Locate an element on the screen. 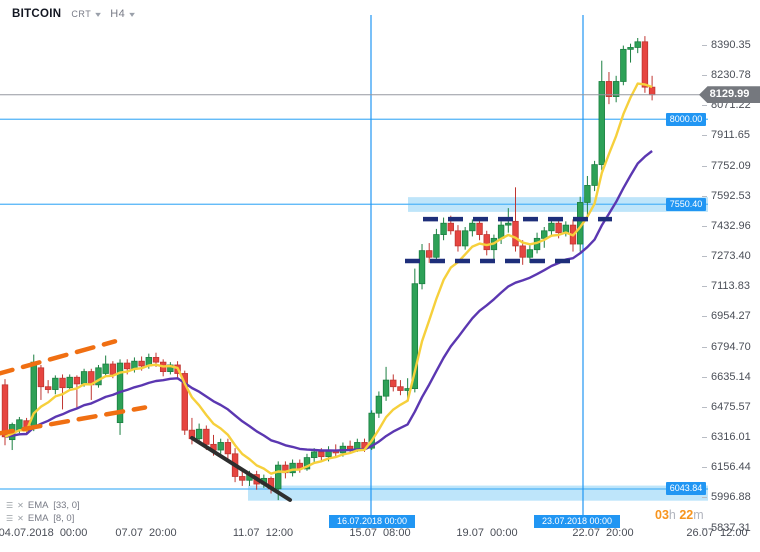  time-marker-tag: 16.07.2018 00:00 is located at coordinates (372, 521).